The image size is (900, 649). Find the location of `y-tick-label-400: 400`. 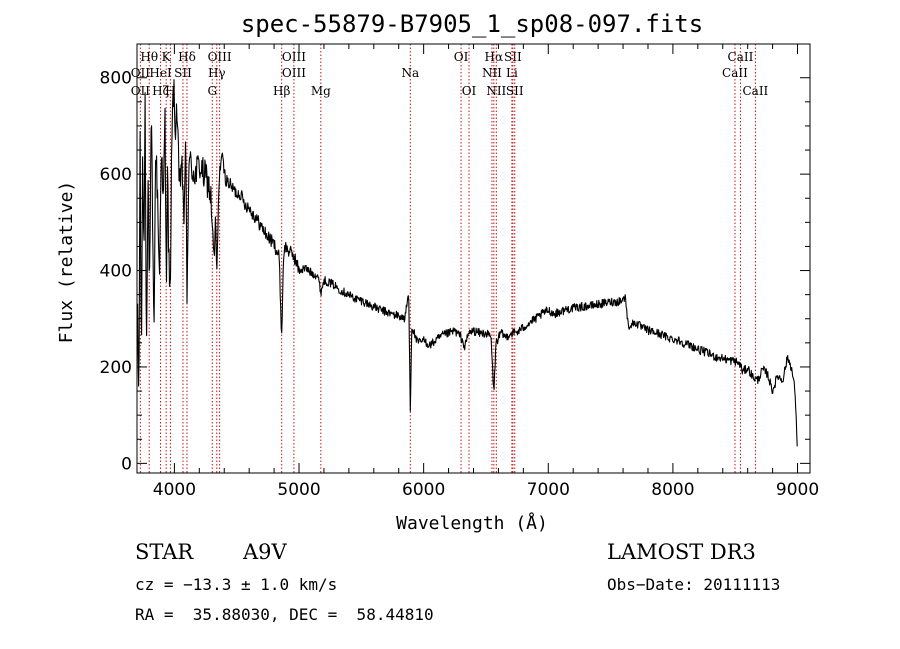

y-tick-label-400: 400 is located at coordinates (116, 272).